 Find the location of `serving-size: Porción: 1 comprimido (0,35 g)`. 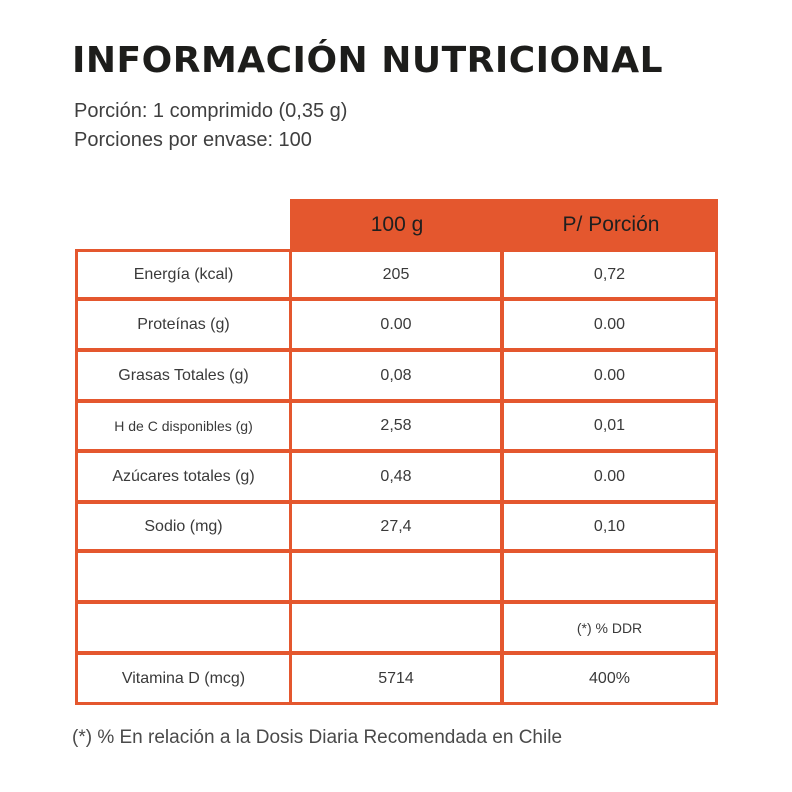

serving-size: Porción: 1 comprimido (0,35 g) is located at coordinates (211, 111).